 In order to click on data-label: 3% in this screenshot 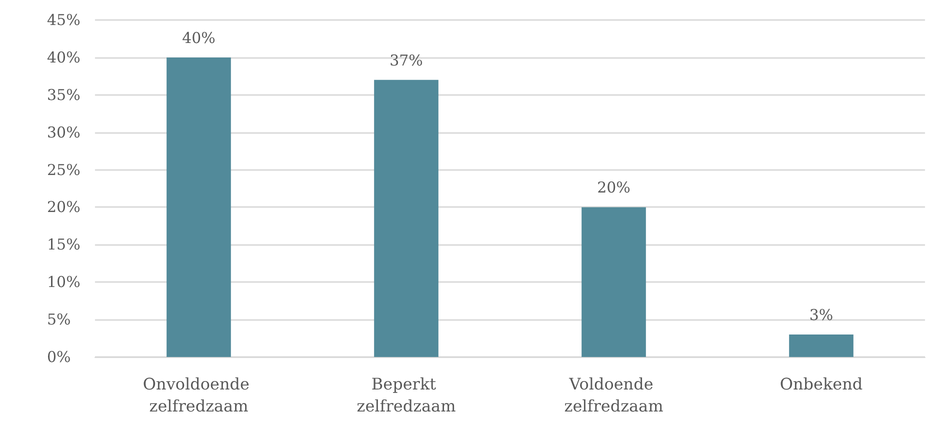, I will do `click(821, 315)`.